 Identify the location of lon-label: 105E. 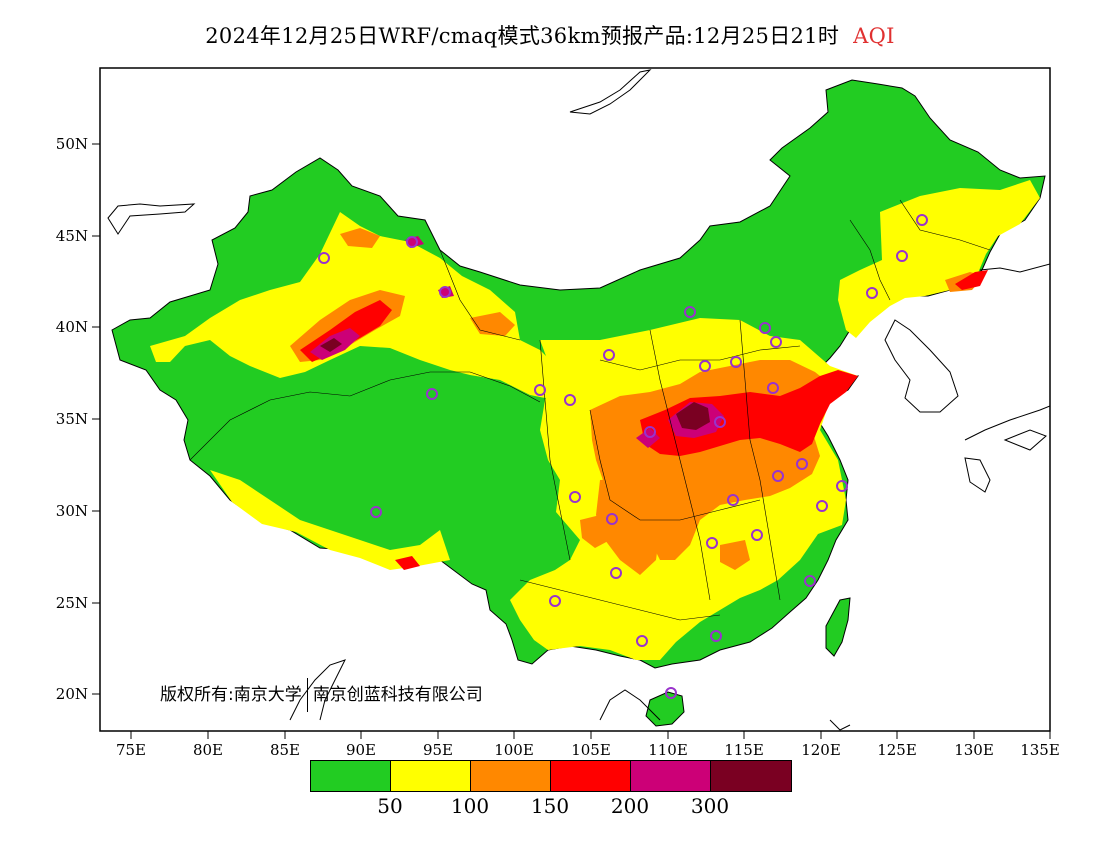
(591, 750).